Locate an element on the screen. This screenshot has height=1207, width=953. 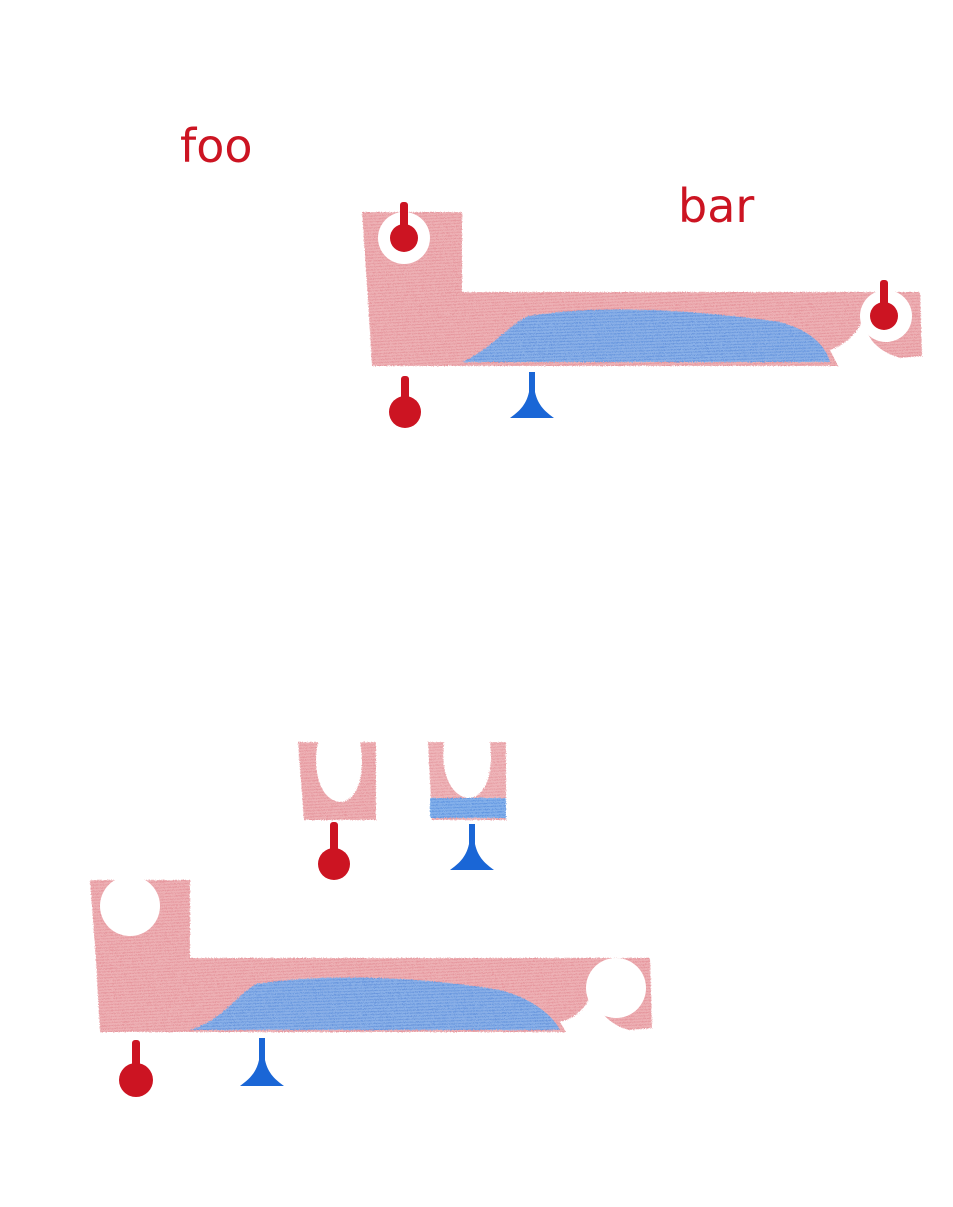
u-notch-icon is located at coordinates (337, 781).